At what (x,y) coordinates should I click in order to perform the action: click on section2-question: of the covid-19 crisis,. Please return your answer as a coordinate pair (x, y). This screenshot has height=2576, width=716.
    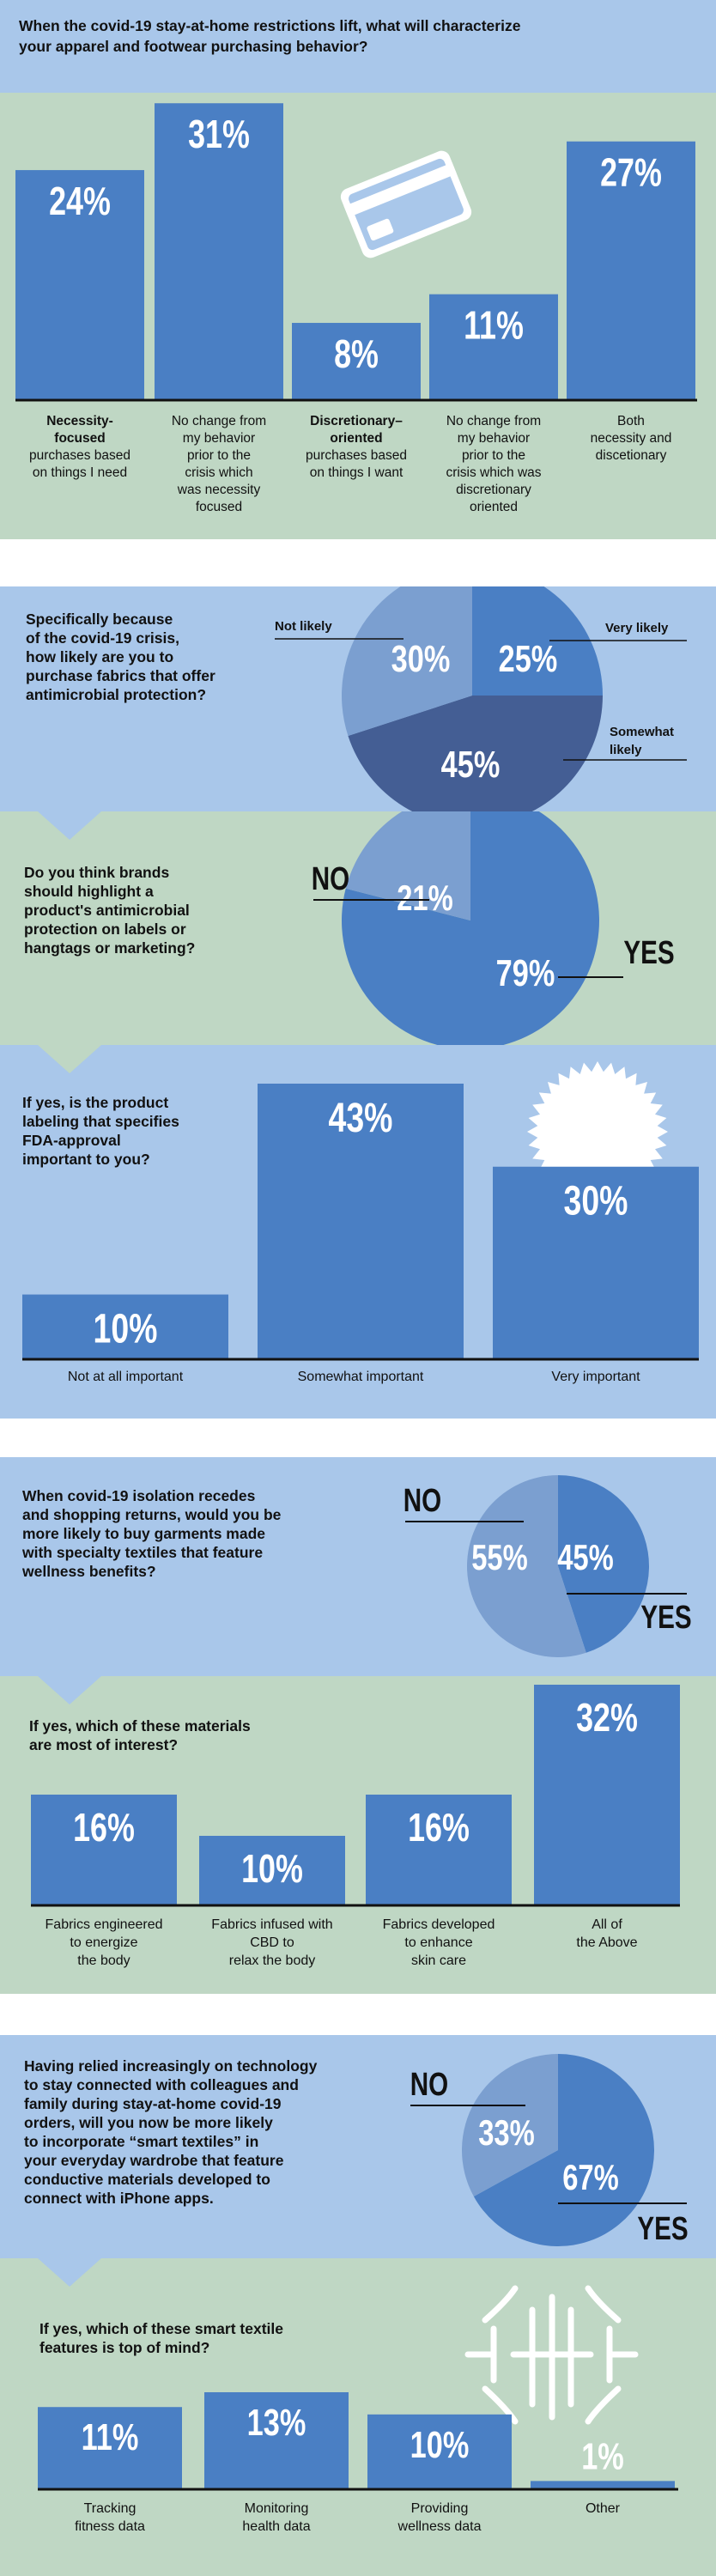
    Looking at the image, I should click on (102, 638).